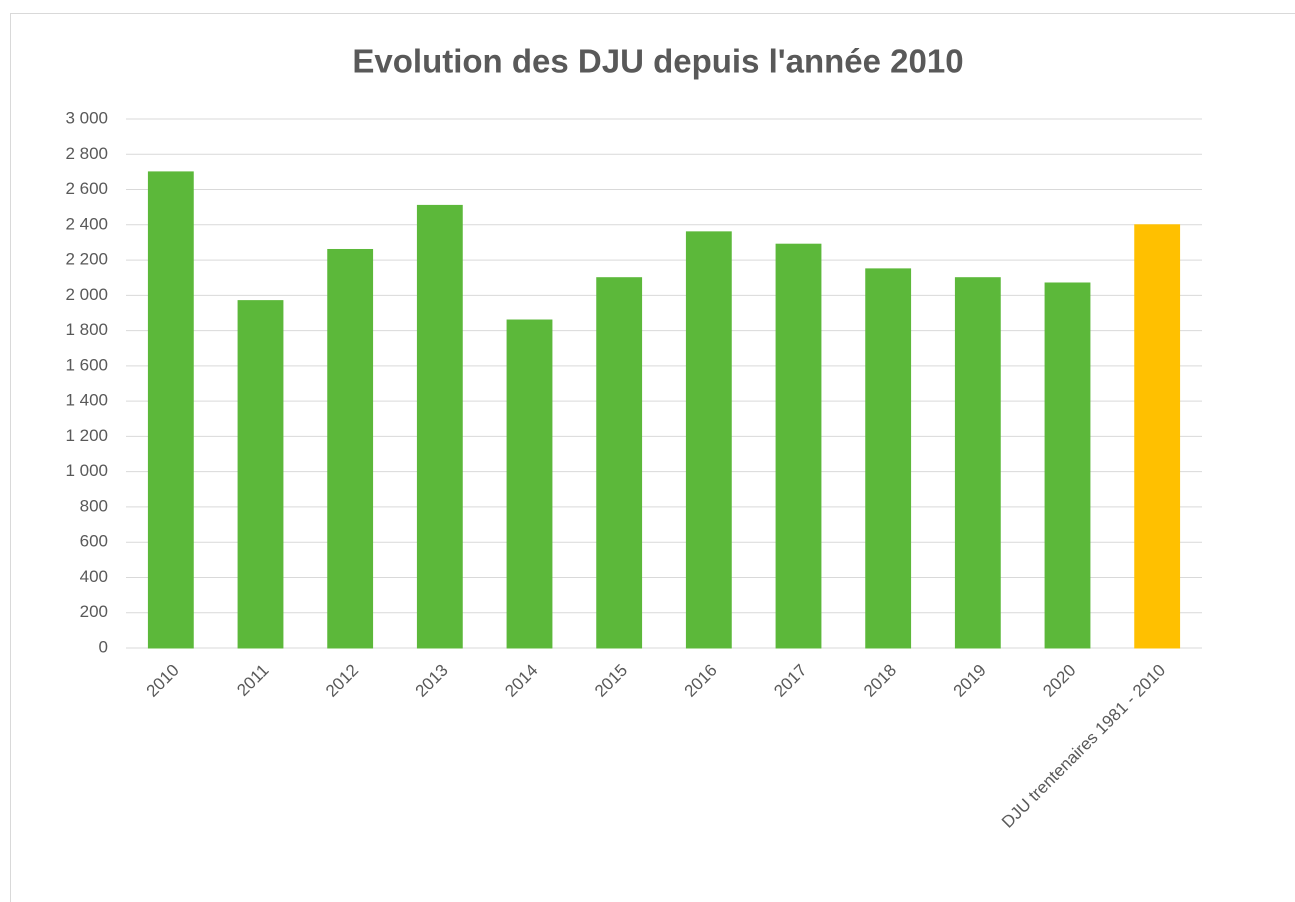 The image size is (1295, 902). Describe the element at coordinates (103, 646) in the screenshot. I see `y-tick-label: 0` at that location.